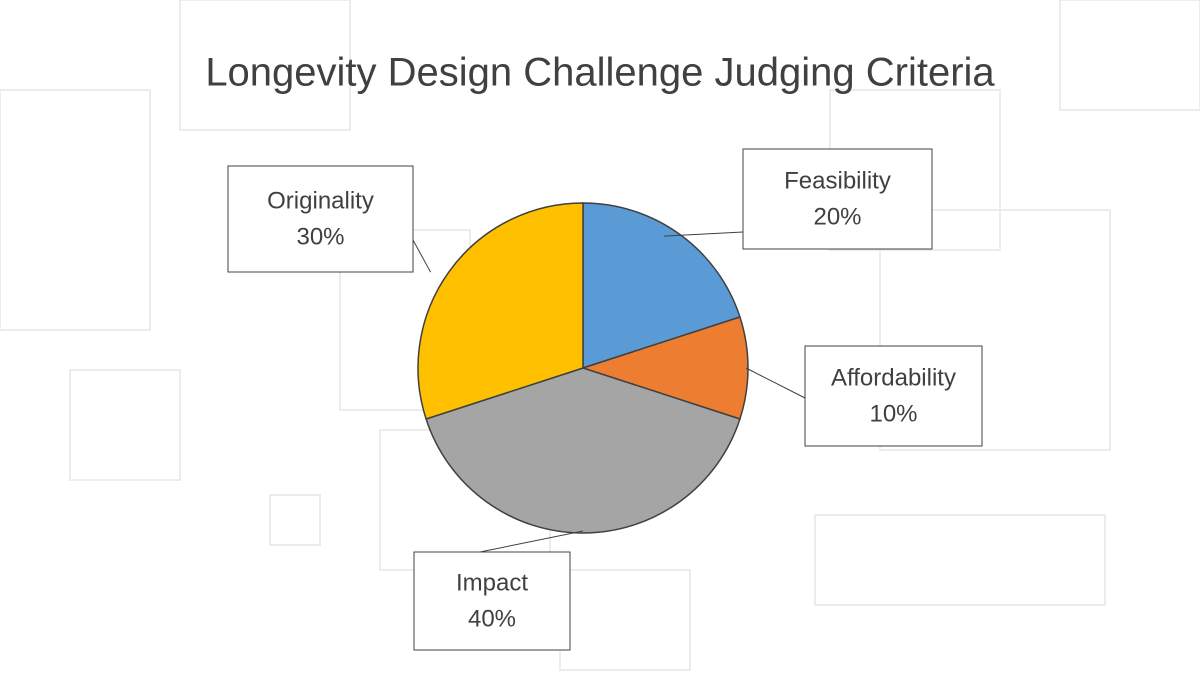  What do you see at coordinates (492, 618) in the screenshot?
I see `data-label-value: 40%` at bounding box center [492, 618].